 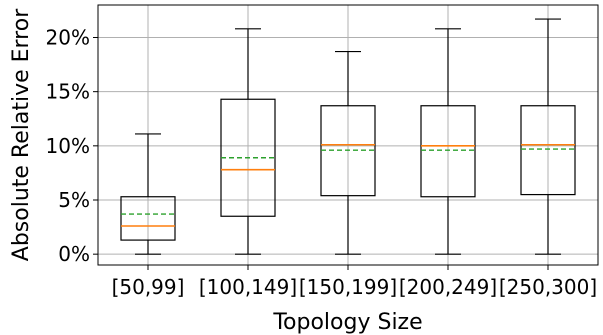 I want to click on y-tick-label: 15%, so click(x=68, y=92).